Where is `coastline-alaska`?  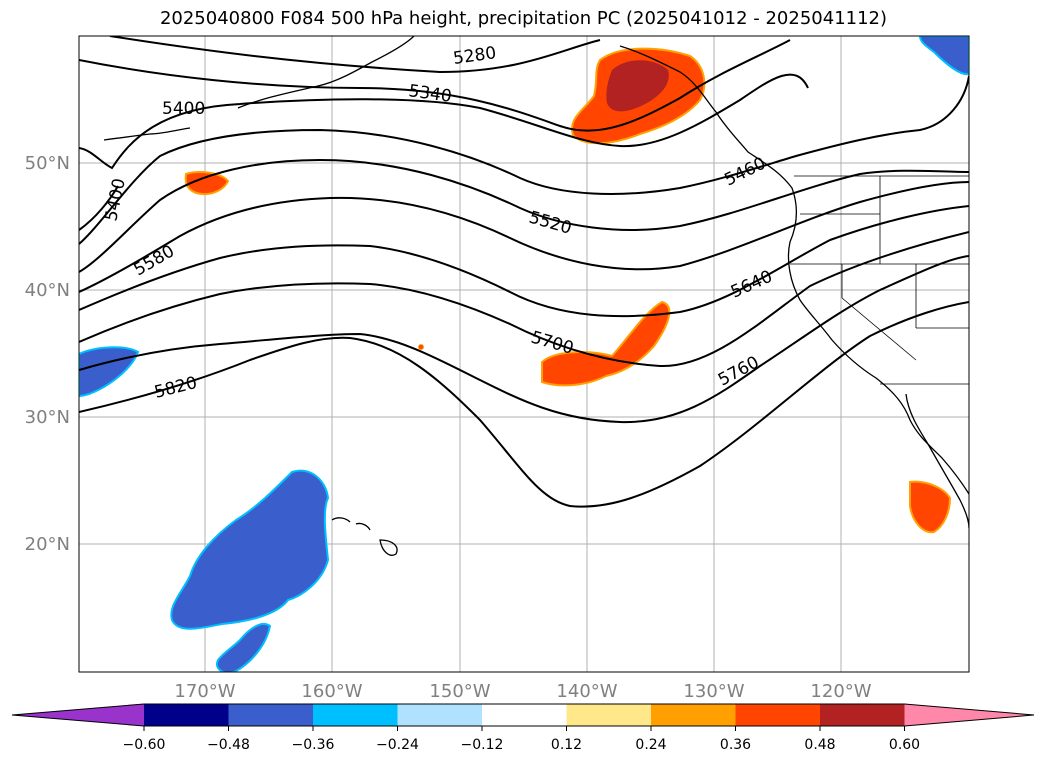 coastline-alaska is located at coordinates (326, 72).